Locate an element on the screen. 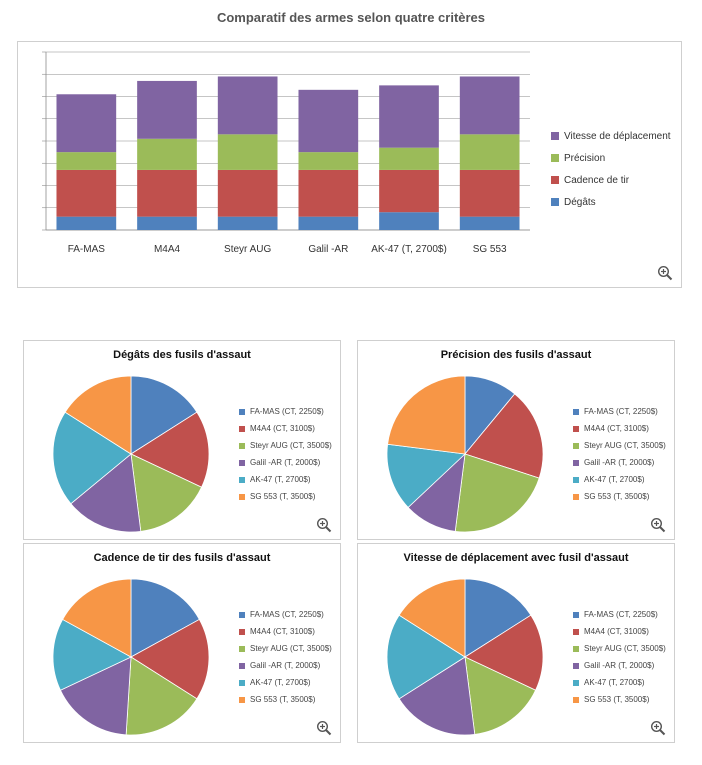 This screenshot has width=702, height=765. legend-label: Dégâts is located at coordinates (580, 202).